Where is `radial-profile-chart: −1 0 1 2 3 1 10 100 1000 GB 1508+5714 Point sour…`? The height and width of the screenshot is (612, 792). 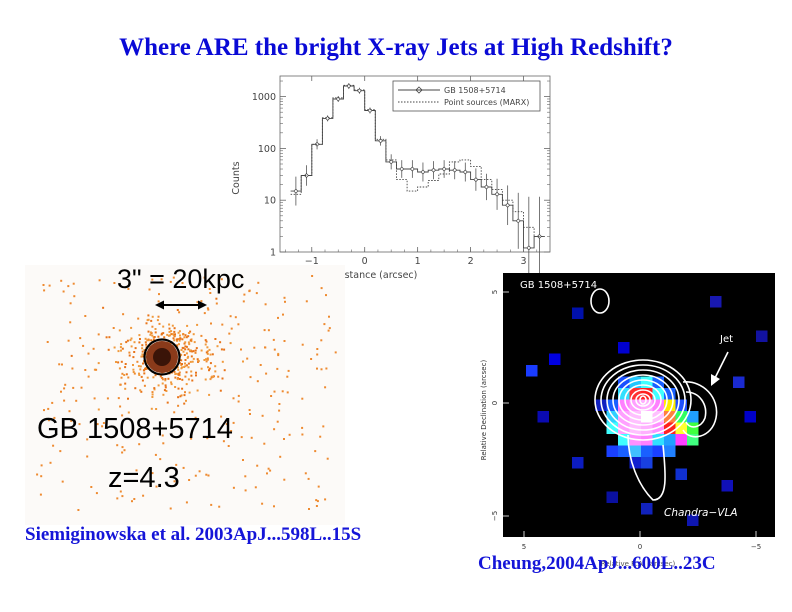 radial-profile-chart: −1 0 1 2 3 1 10 100 1000 GB 1508+5714 Point sour… is located at coordinates (391, 178).